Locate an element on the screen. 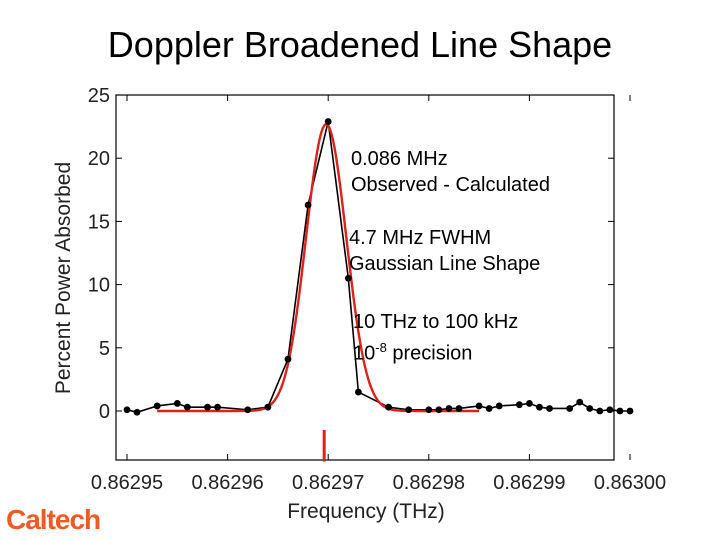 The image size is (720, 540). page-title: Doppler Broadened Line Shape is located at coordinates (360, 44).